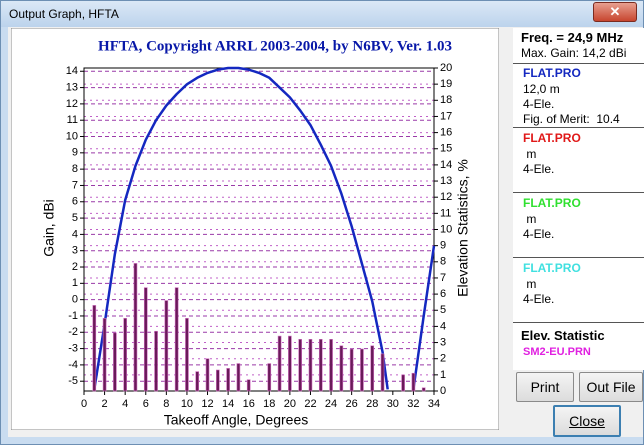 This screenshot has width=644, height=445. What do you see at coordinates (72, 87) in the screenshot?
I see `y-tick-label: 13` at bounding box center [72, 87].